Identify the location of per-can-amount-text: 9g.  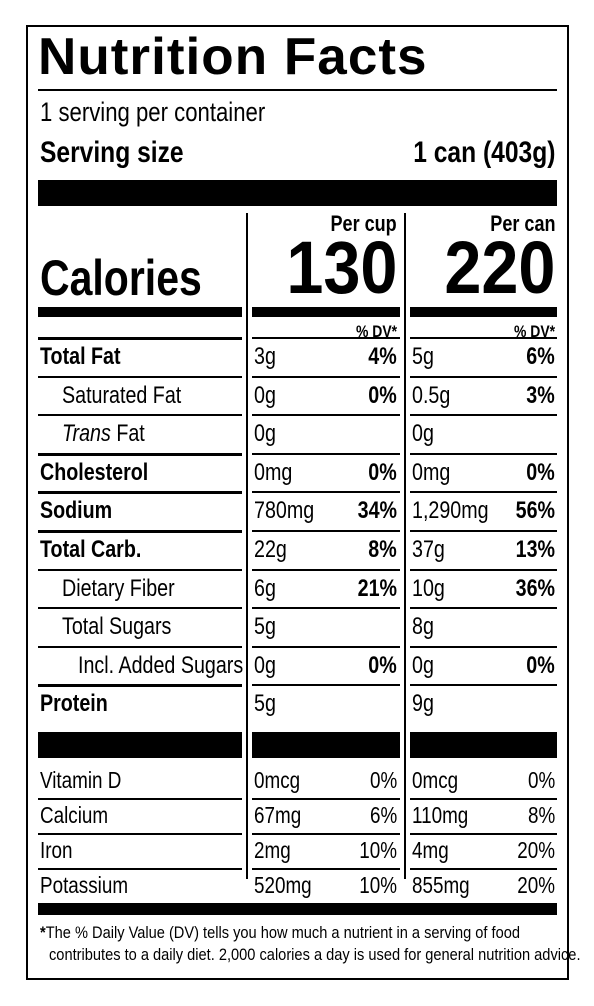
(423, 704).